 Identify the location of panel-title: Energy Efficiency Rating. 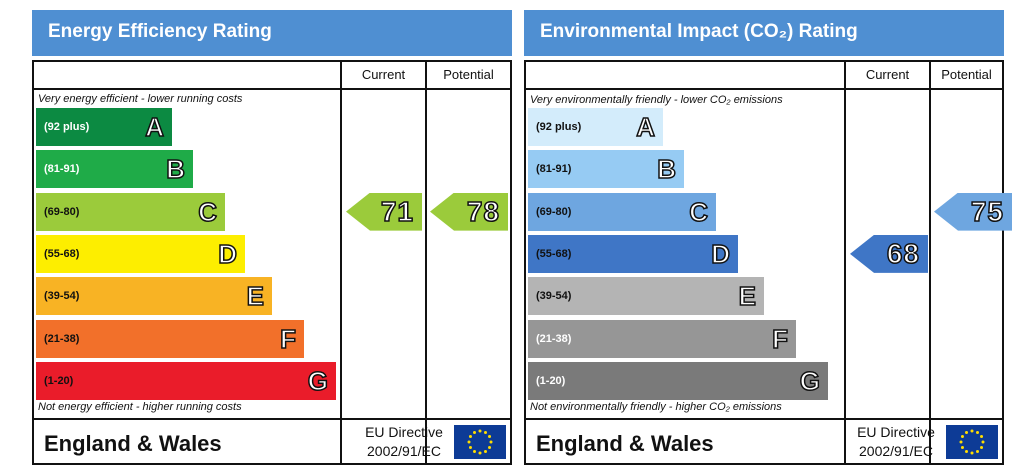
(272, 33).